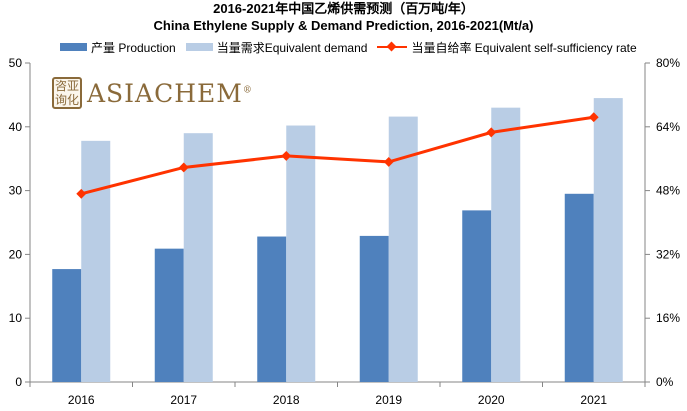 This screenshot has width=687, height=411. What do you see at coordinates (668, 254) in the screenshot?
I see `y-right-tick-label: 32%` at bounding box center [668, 254].